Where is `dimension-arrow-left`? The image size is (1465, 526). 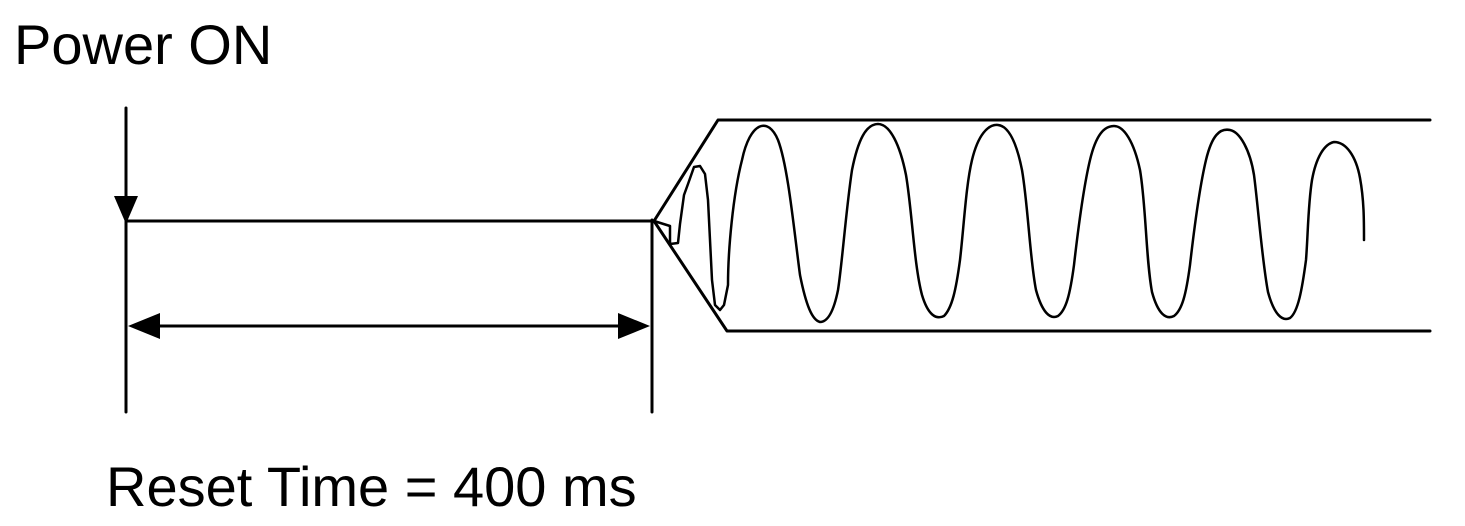 dimension-arrow-left is located at coordinates (144, 326).